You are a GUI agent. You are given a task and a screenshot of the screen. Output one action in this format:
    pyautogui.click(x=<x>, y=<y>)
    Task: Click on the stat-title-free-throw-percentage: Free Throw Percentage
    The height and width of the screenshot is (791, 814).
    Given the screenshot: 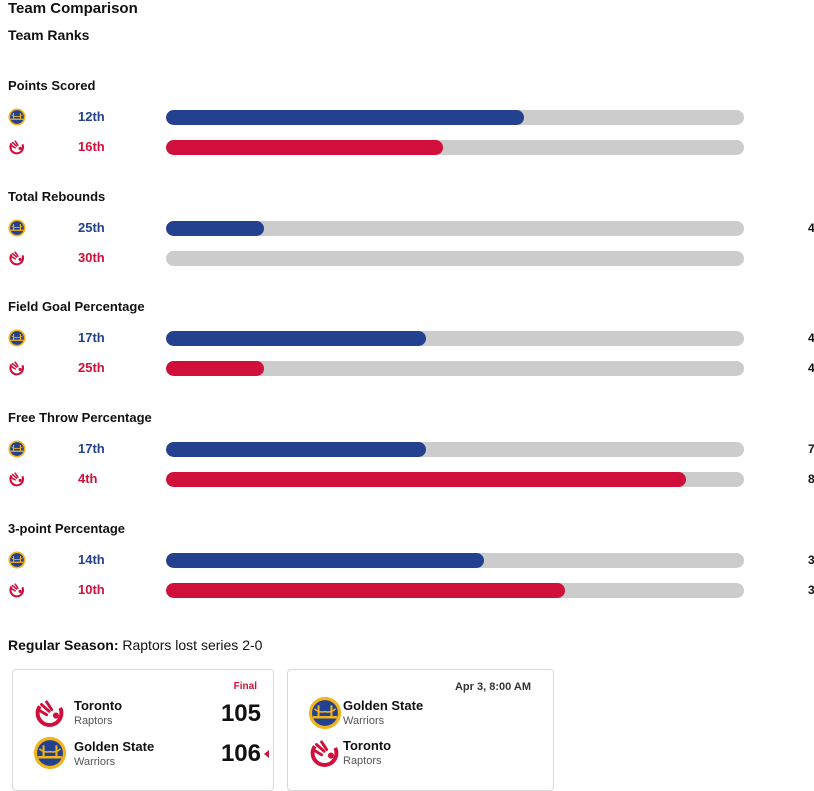 What is the action you would take?
    pyautogui.click(x=80, y=417)
    